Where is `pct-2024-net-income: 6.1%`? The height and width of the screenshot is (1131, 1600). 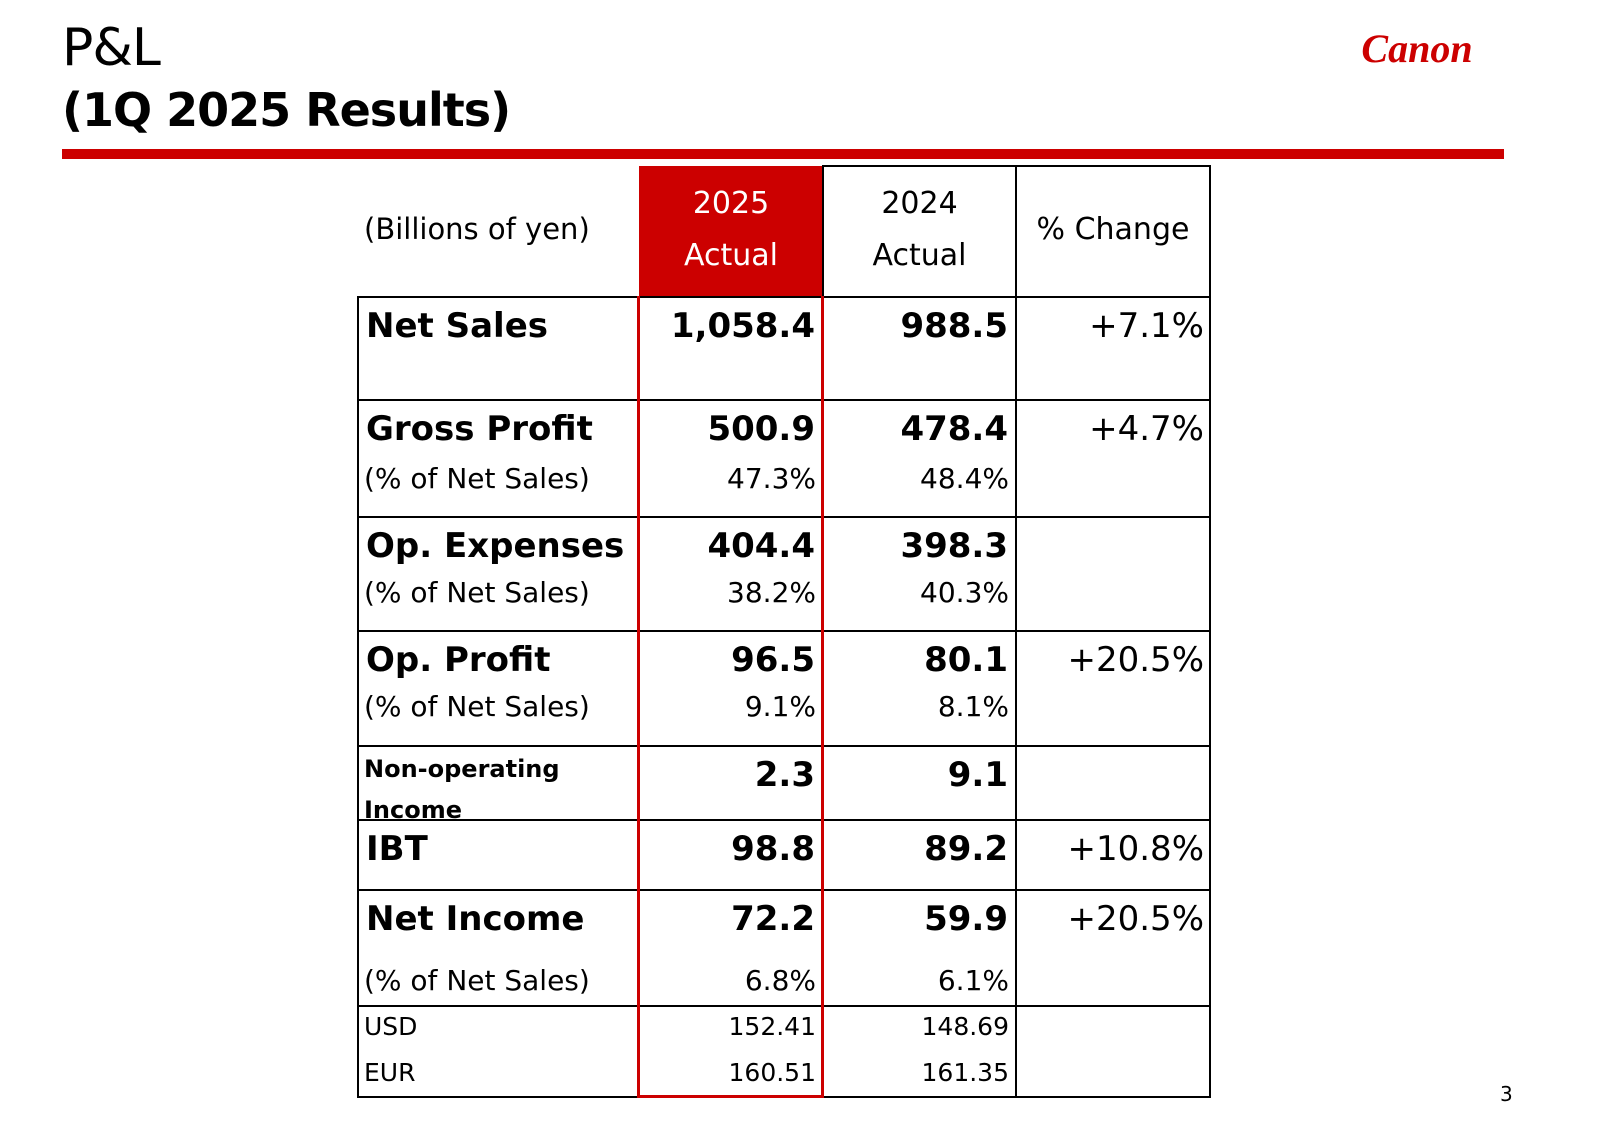 pct-2024-net-income: 6.1% is located at coordinates (973, 980).